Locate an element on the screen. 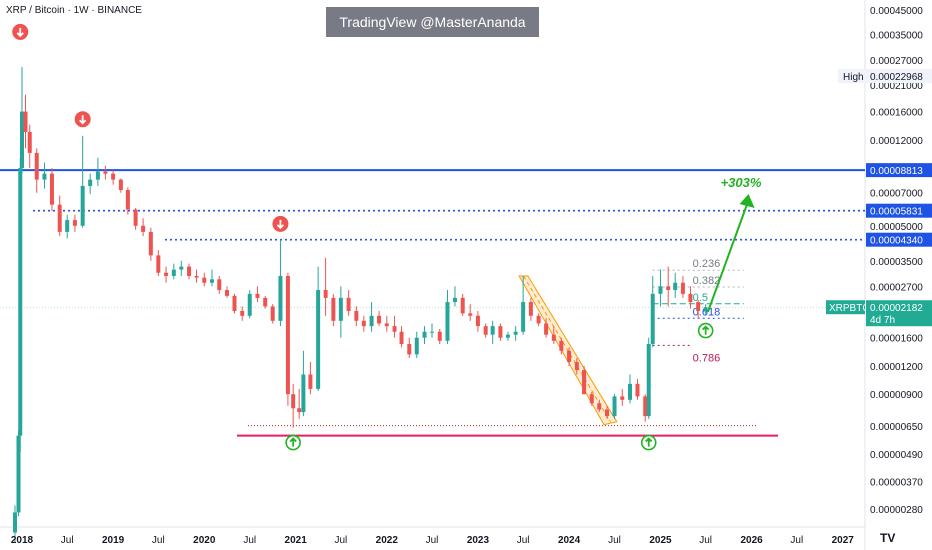  level-price-label: 0.00004340 is located at coordinates (896, 241).